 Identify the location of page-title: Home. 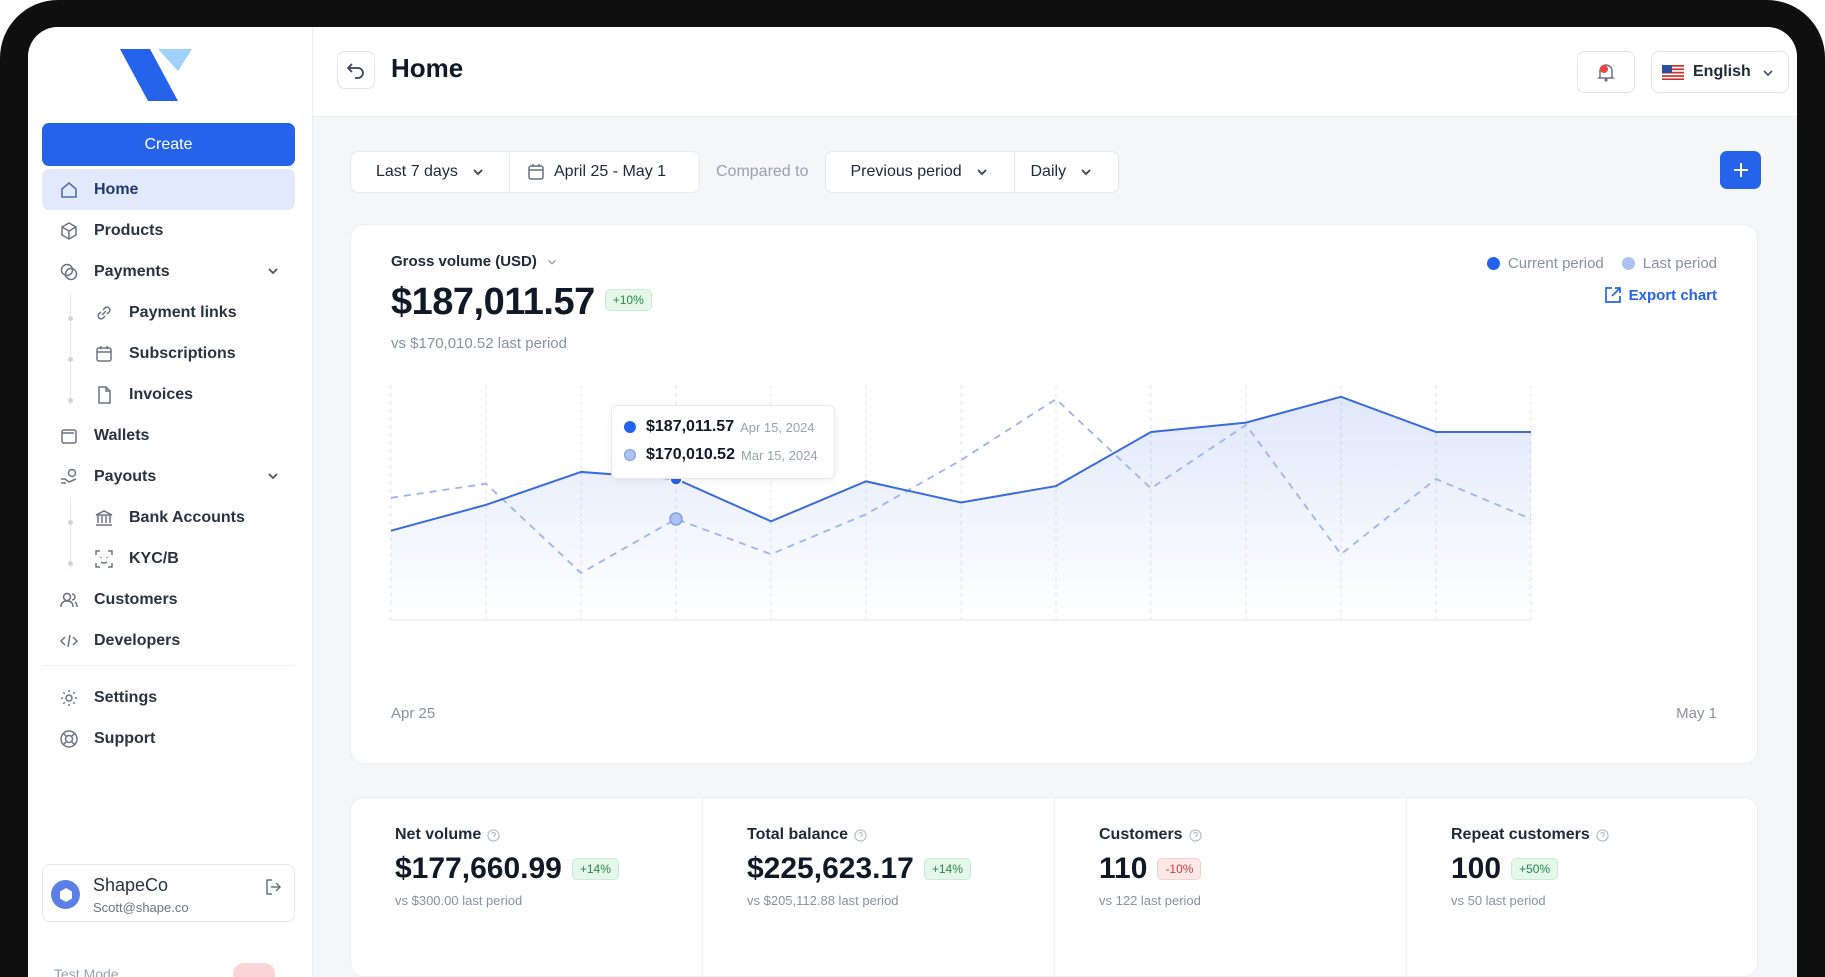
(427, 68).